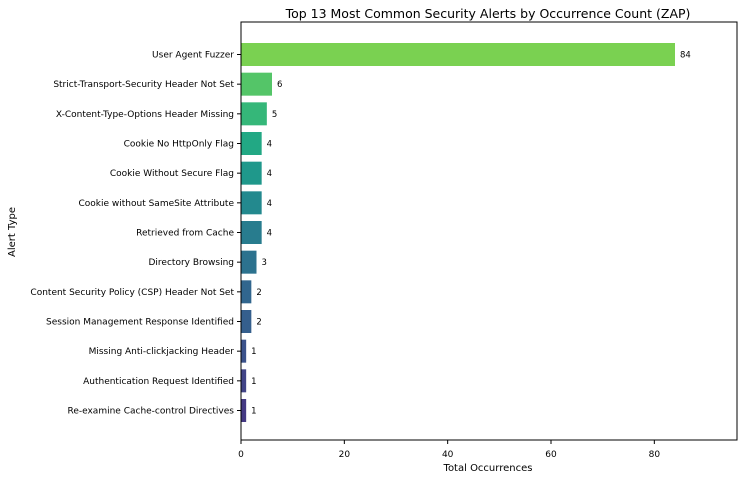 The height and width of the screenshot is (480, 743). What do you see at coordinates (685, 56) in the screenshot?
I see `data-label: 84` at bounding box center [685, 56].